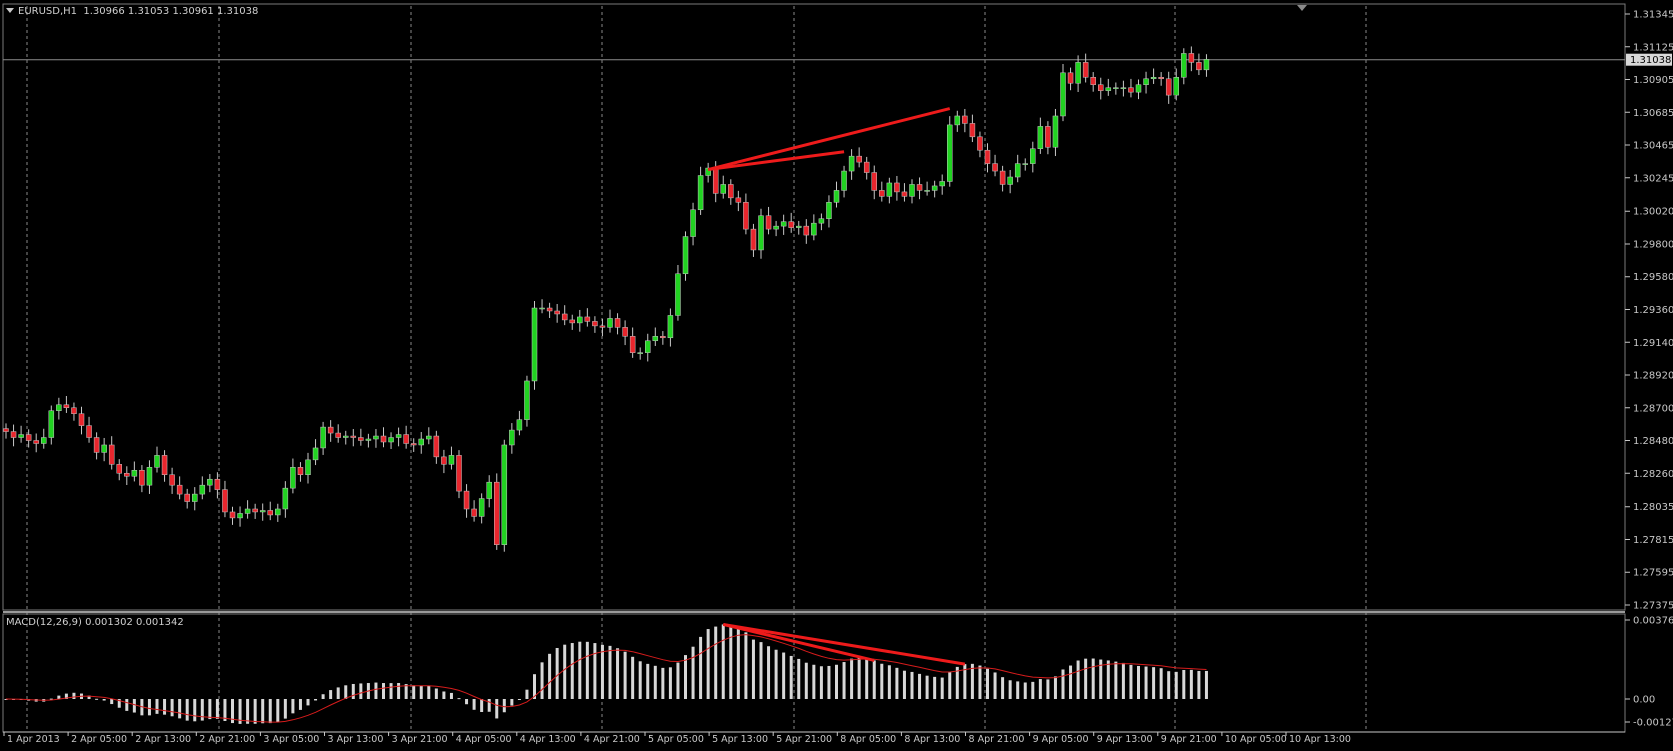 The width and height of the screenshot is (1673, 751). I want to click on price-tick-label: 1.30685, so click(1653, 113).